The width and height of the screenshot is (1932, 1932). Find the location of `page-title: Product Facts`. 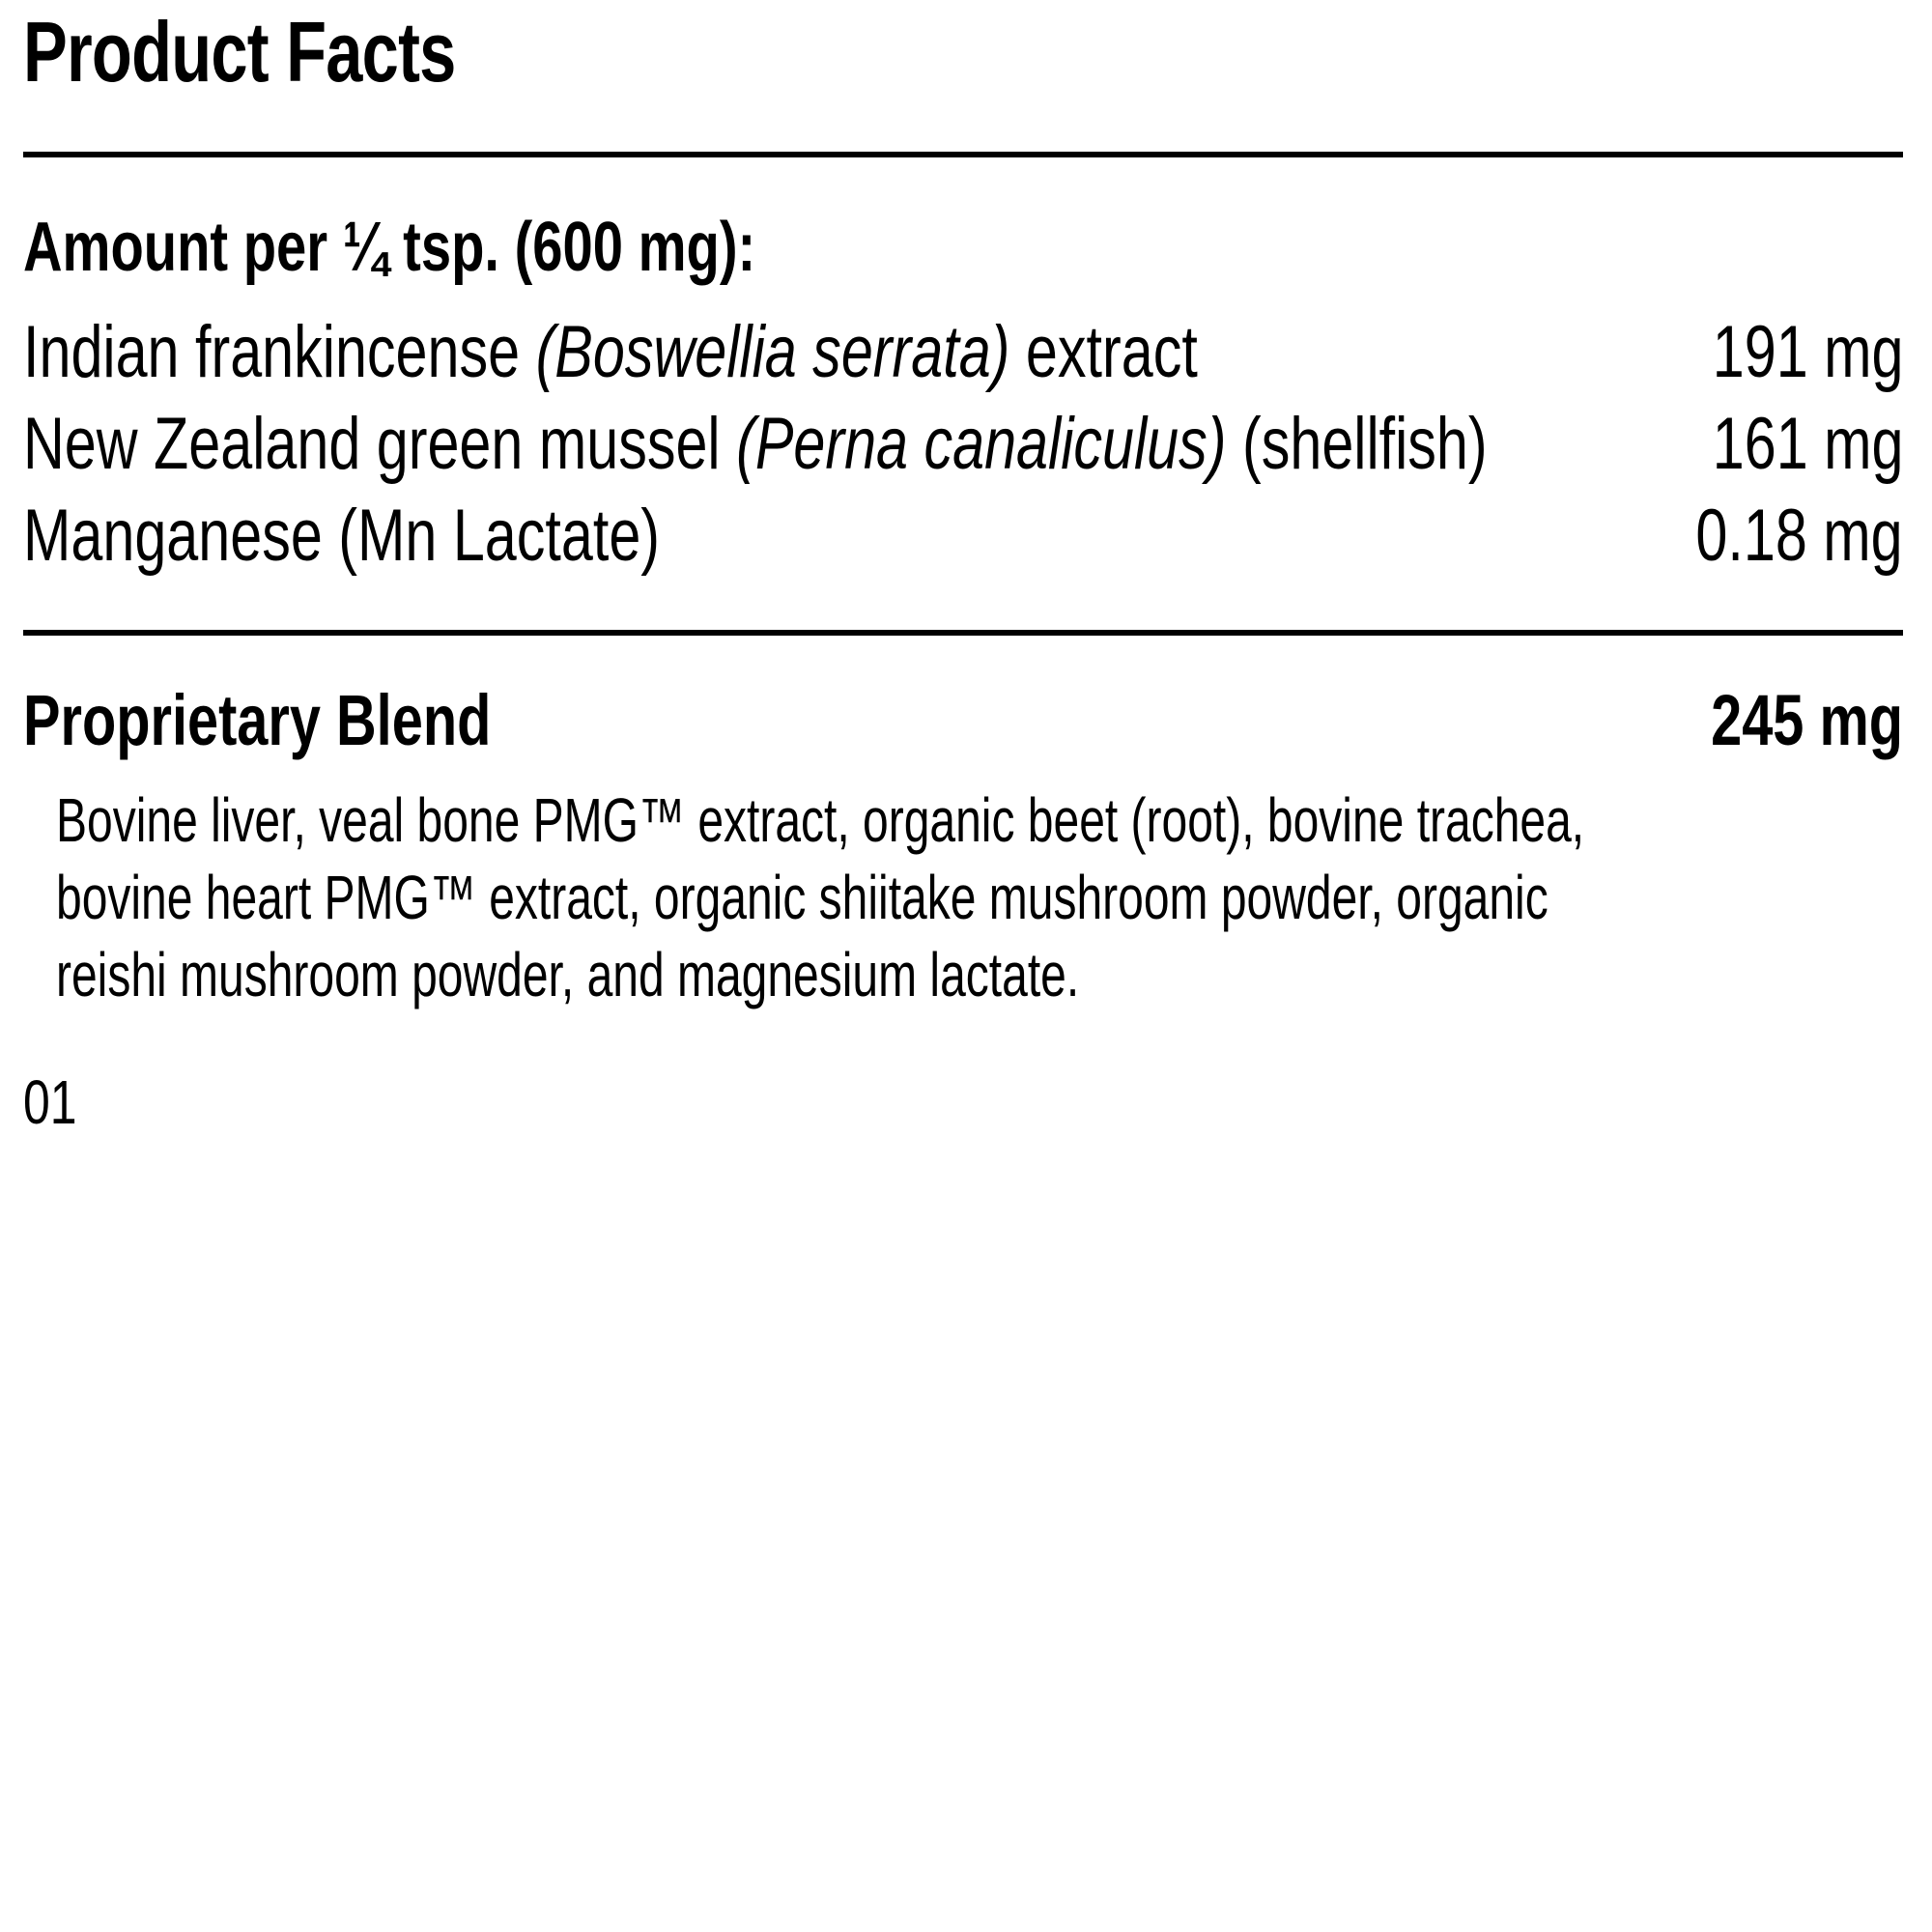

page-title: Product Facts is located at coordinates (300, 52).